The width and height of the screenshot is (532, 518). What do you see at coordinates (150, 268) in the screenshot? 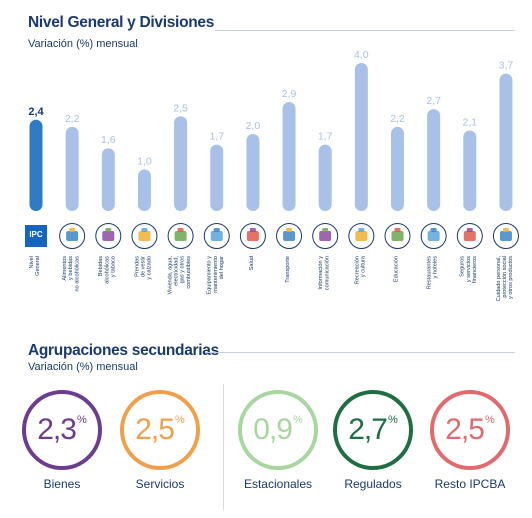
I see `category-label-line: y calzado` at bounding box center [150, 268].